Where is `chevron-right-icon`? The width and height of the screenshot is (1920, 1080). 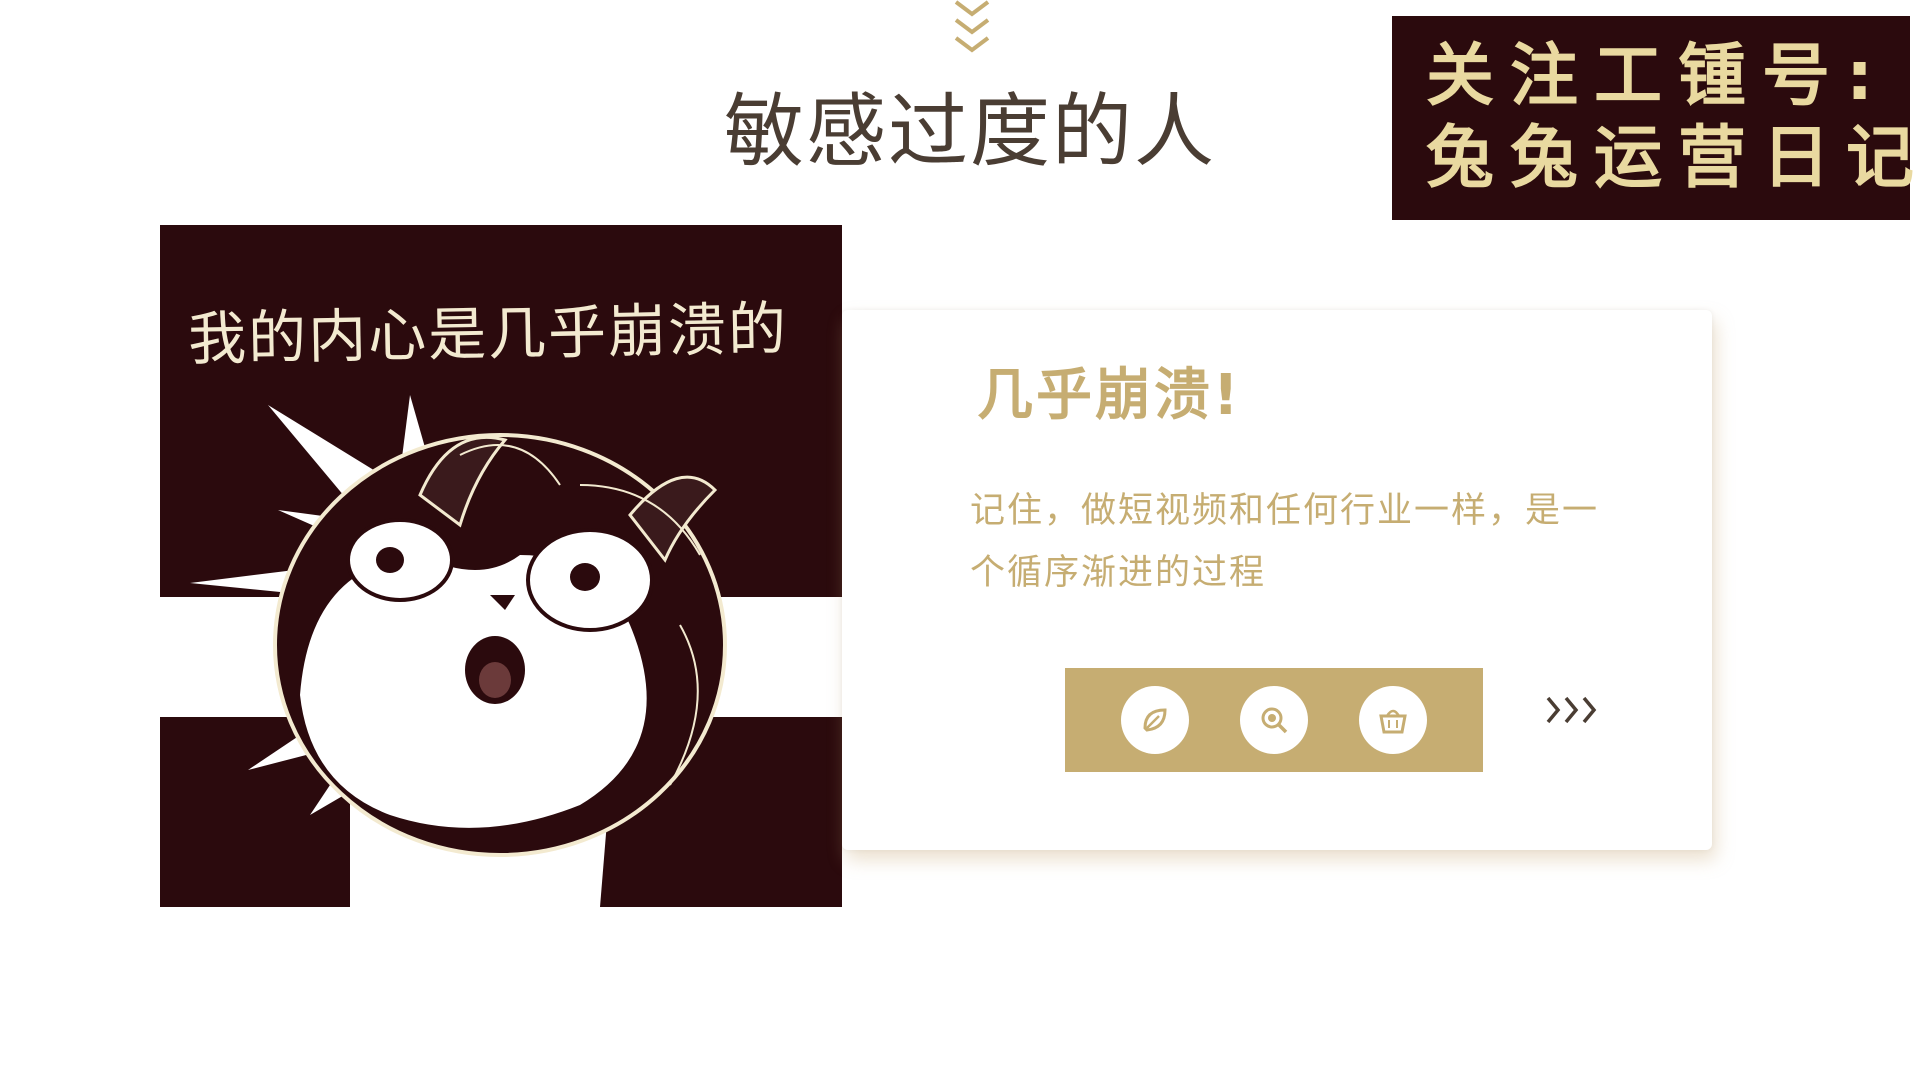
chevron-right-icon is located at coordinates (1574, 710).